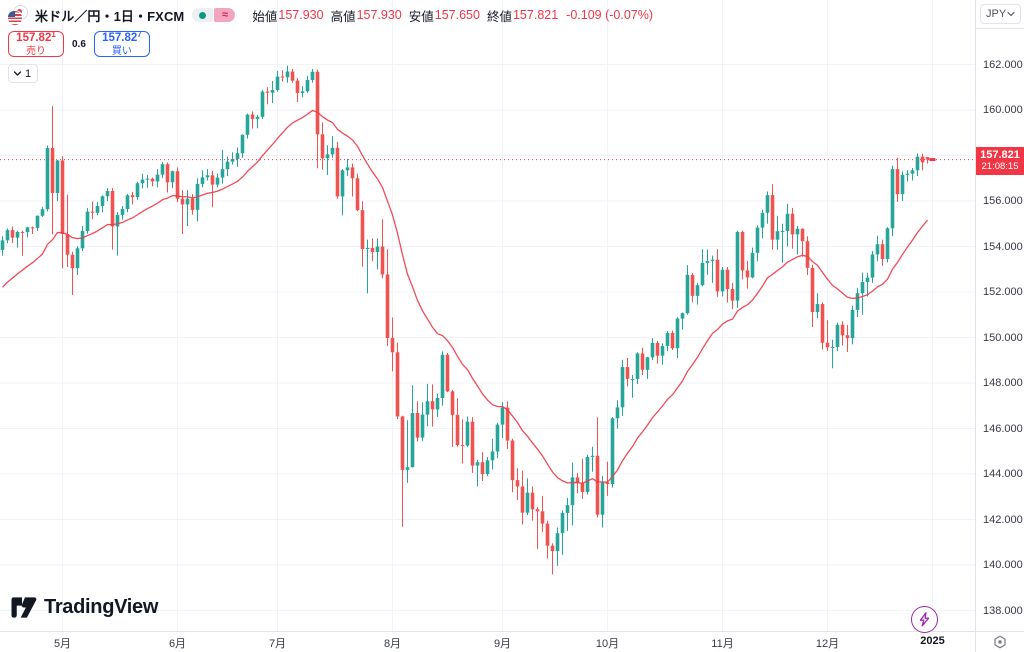 The image size is (1024, 652). I want to click on axis-settings-button, so click(1000, 642).